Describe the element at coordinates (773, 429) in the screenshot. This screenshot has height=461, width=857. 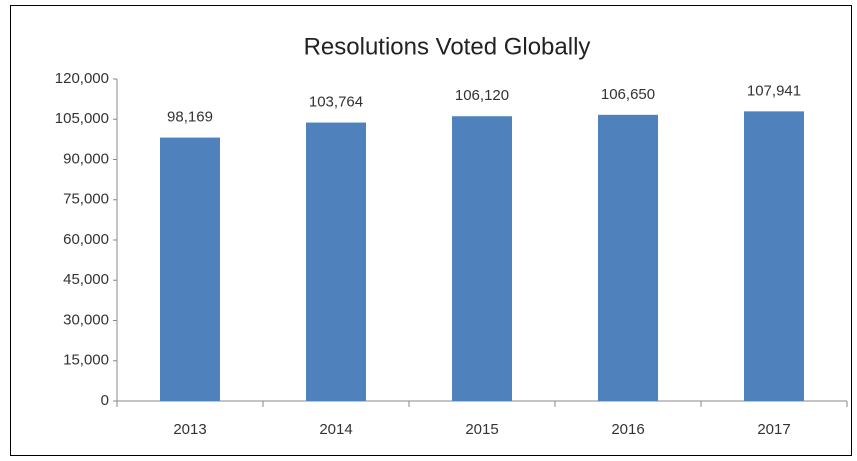
I see `x-tick-label: 2017` at that location.